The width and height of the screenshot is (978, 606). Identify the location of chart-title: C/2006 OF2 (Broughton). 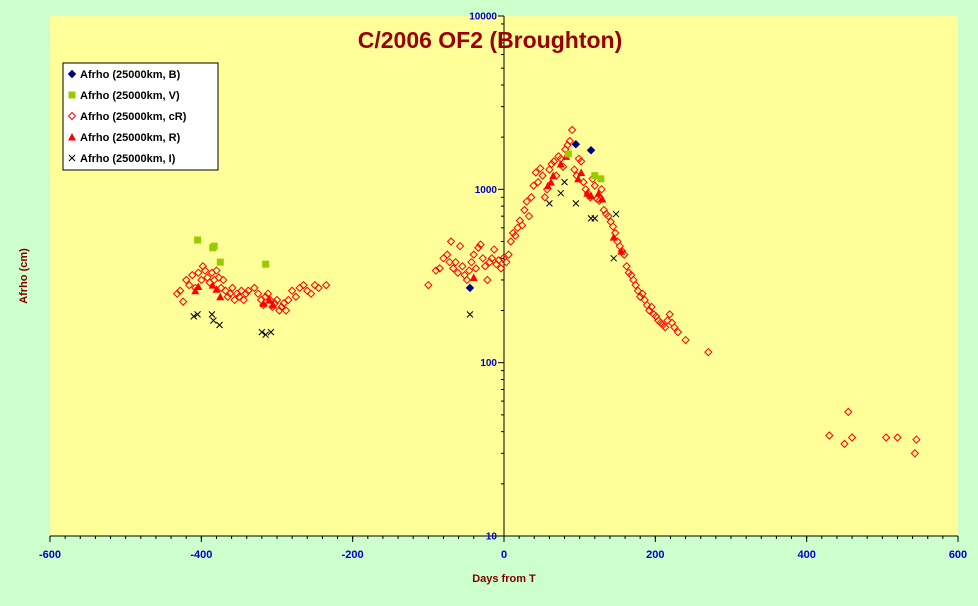
(490, 40).